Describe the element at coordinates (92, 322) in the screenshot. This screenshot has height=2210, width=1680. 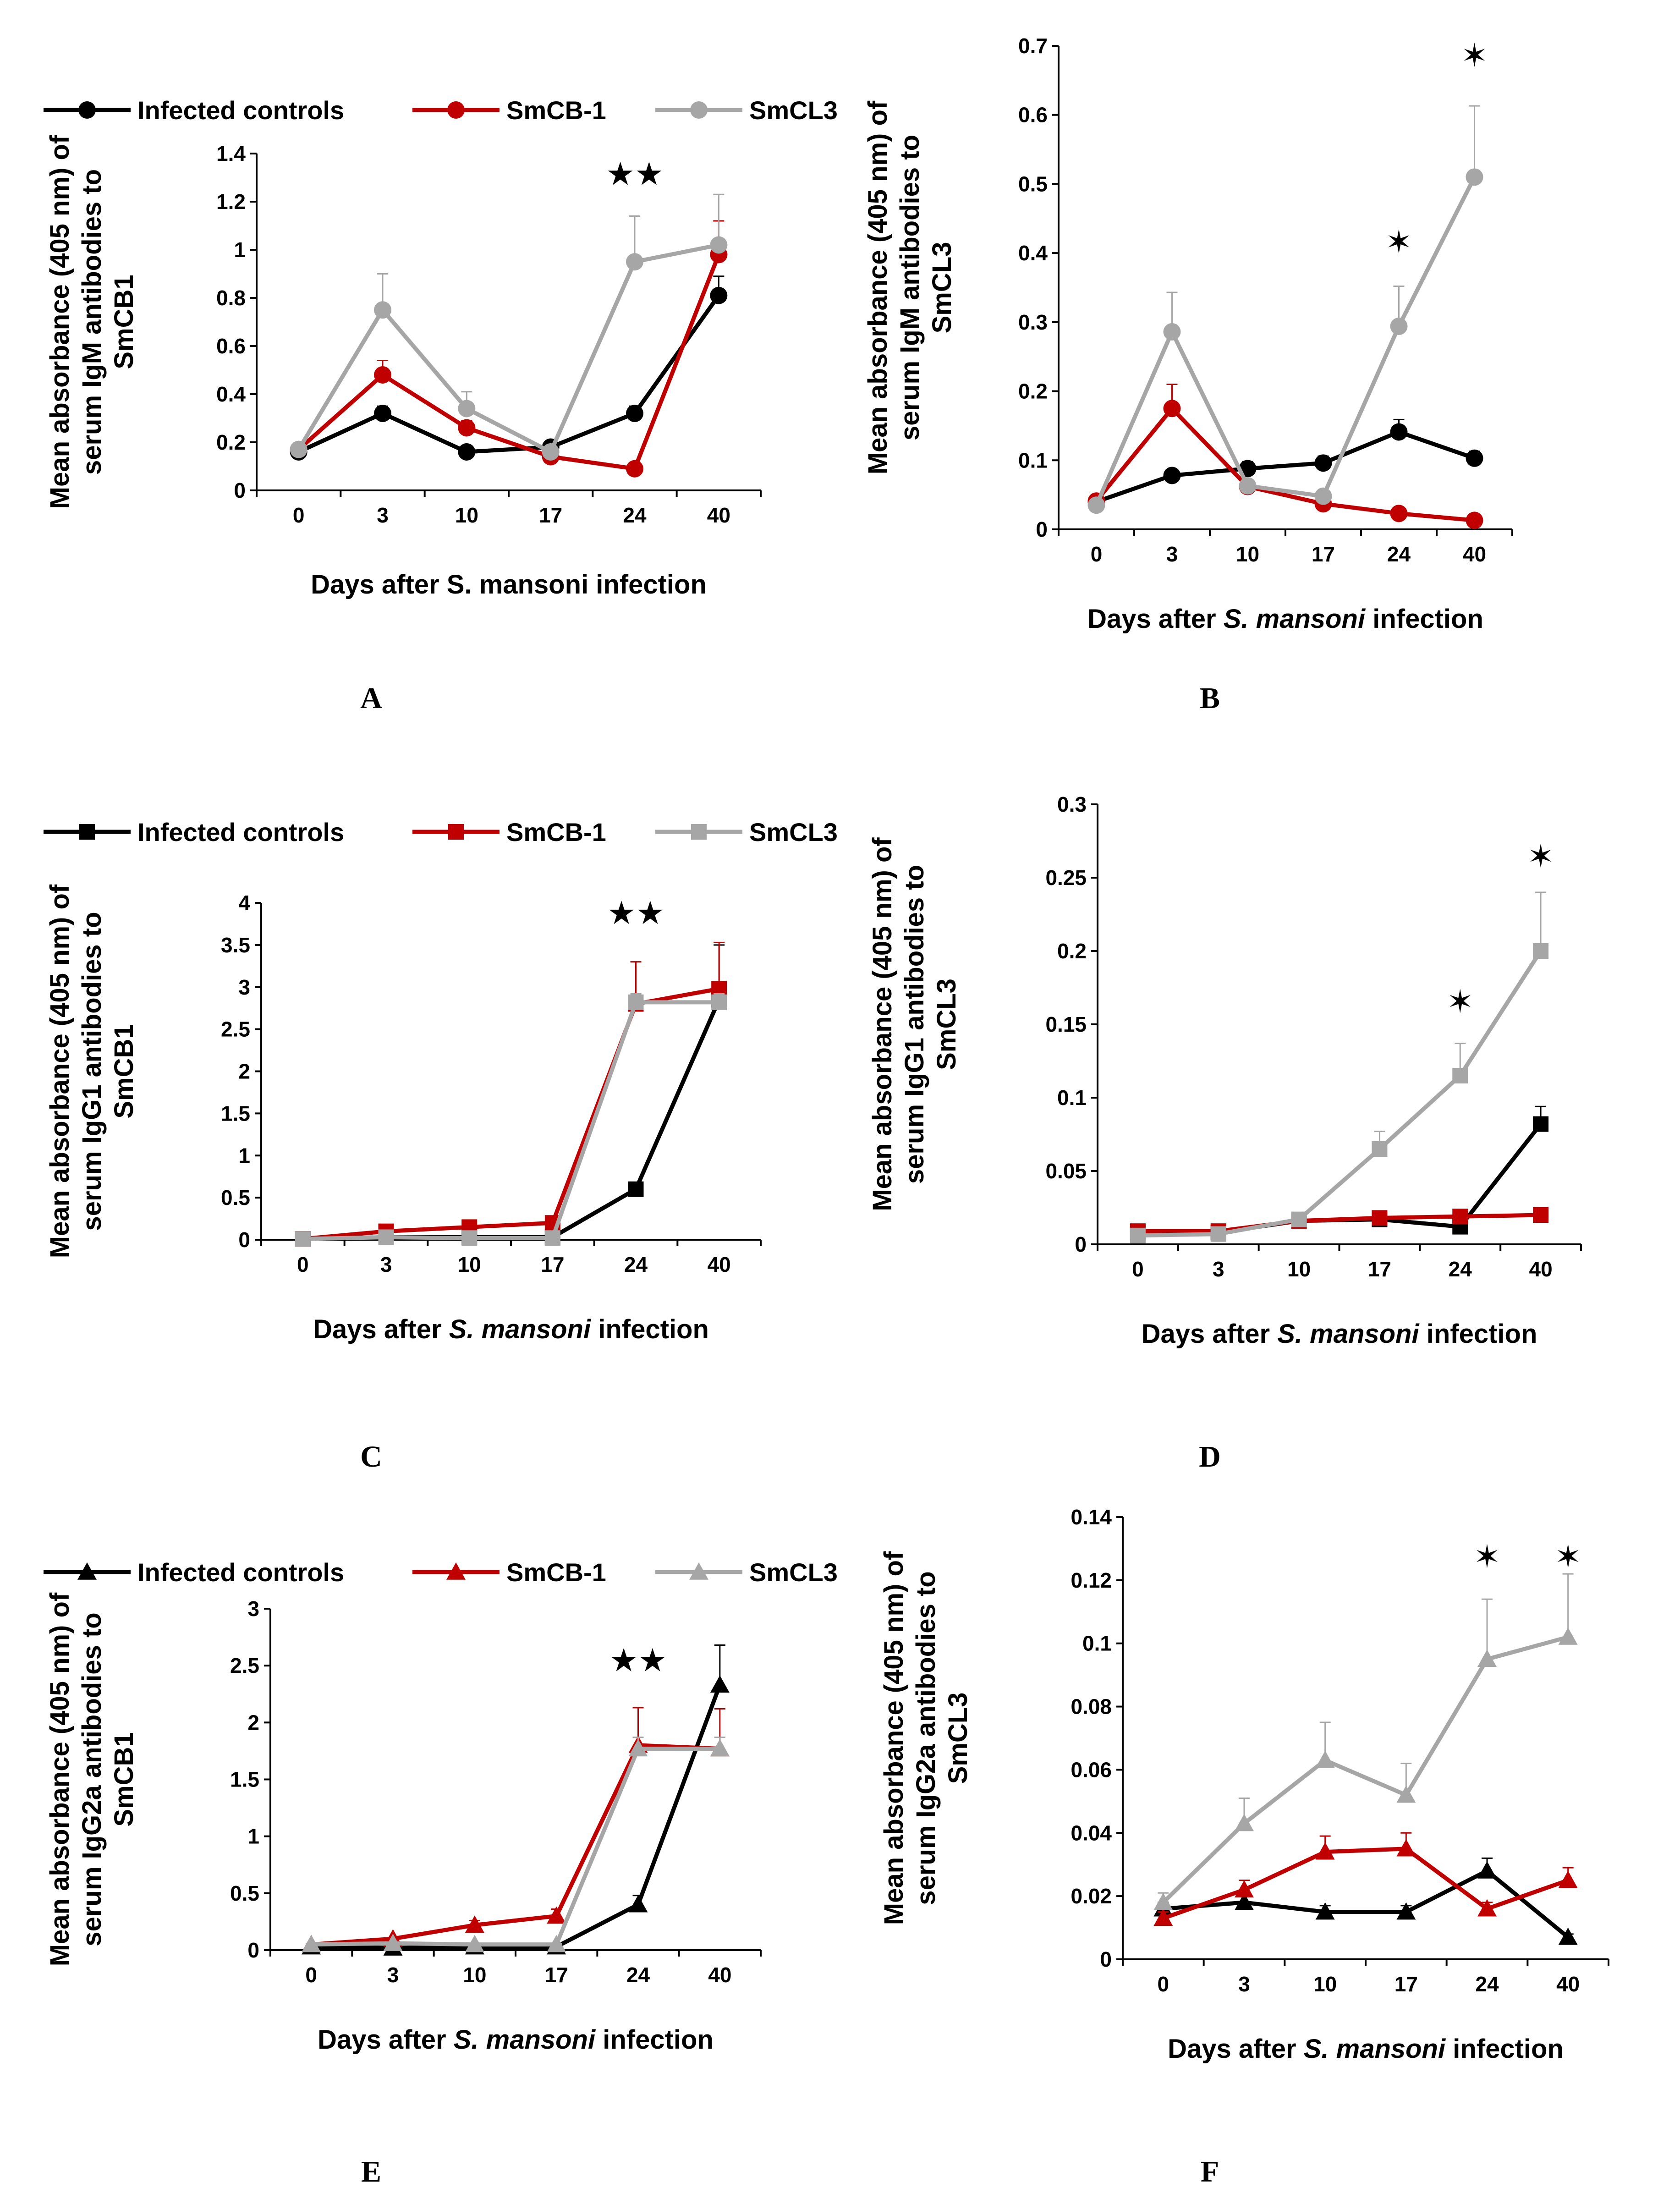
I see `y-axis-label: serum IgM antibodies to` at that location.